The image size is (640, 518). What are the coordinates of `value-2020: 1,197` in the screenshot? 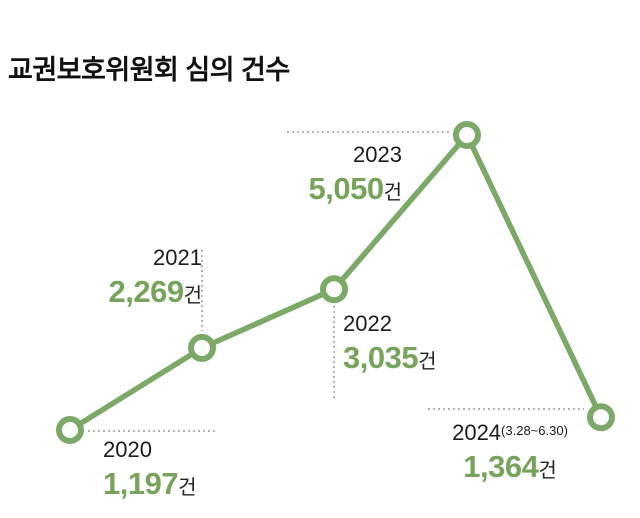 It's located at (141, 484).